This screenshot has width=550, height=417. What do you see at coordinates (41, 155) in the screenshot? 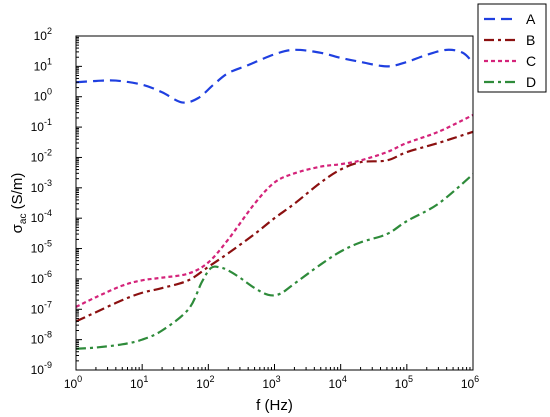
I see `y-tick-label: 10⁻²` at bounding box center [41, 155].